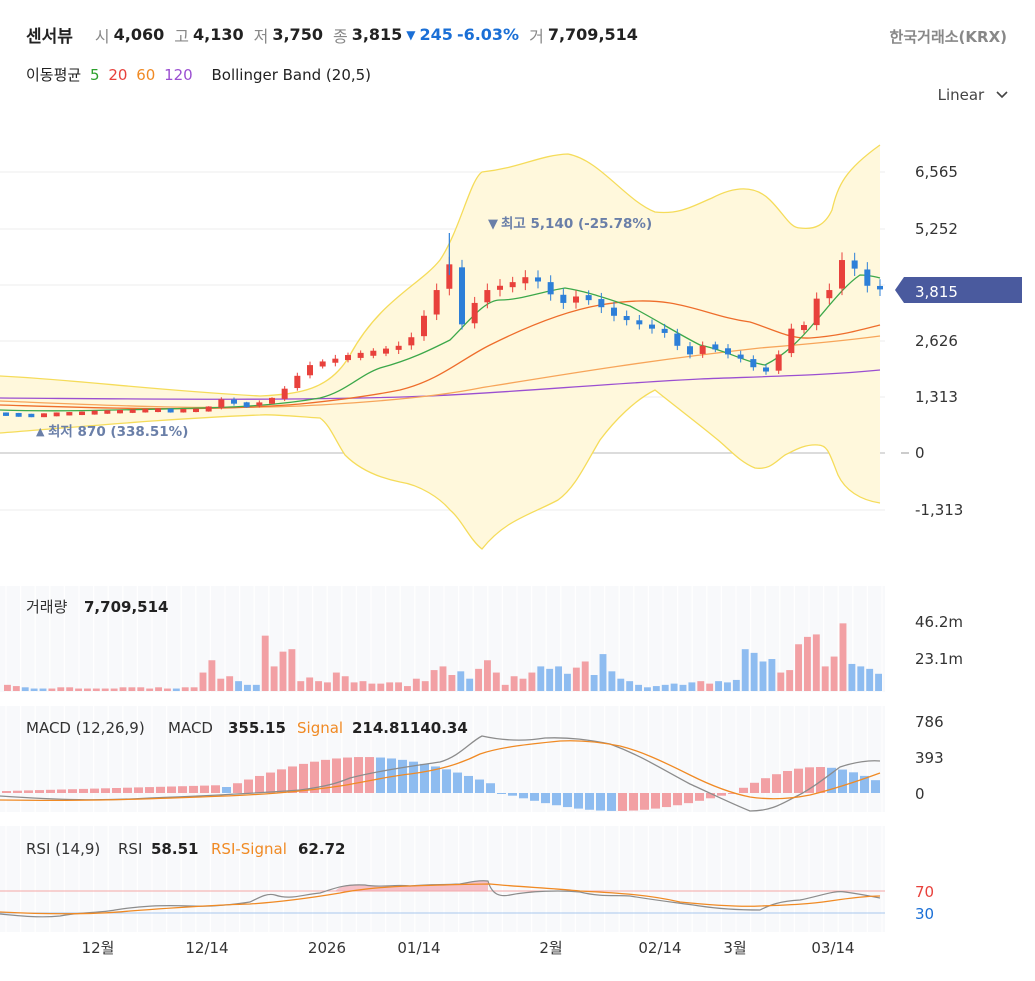 This screenshot has height=981, width=1035. What do you see at coordinates (327, 948) in the screenshot?
I see `x-tick: 2026` at bounding box center [327, 948].